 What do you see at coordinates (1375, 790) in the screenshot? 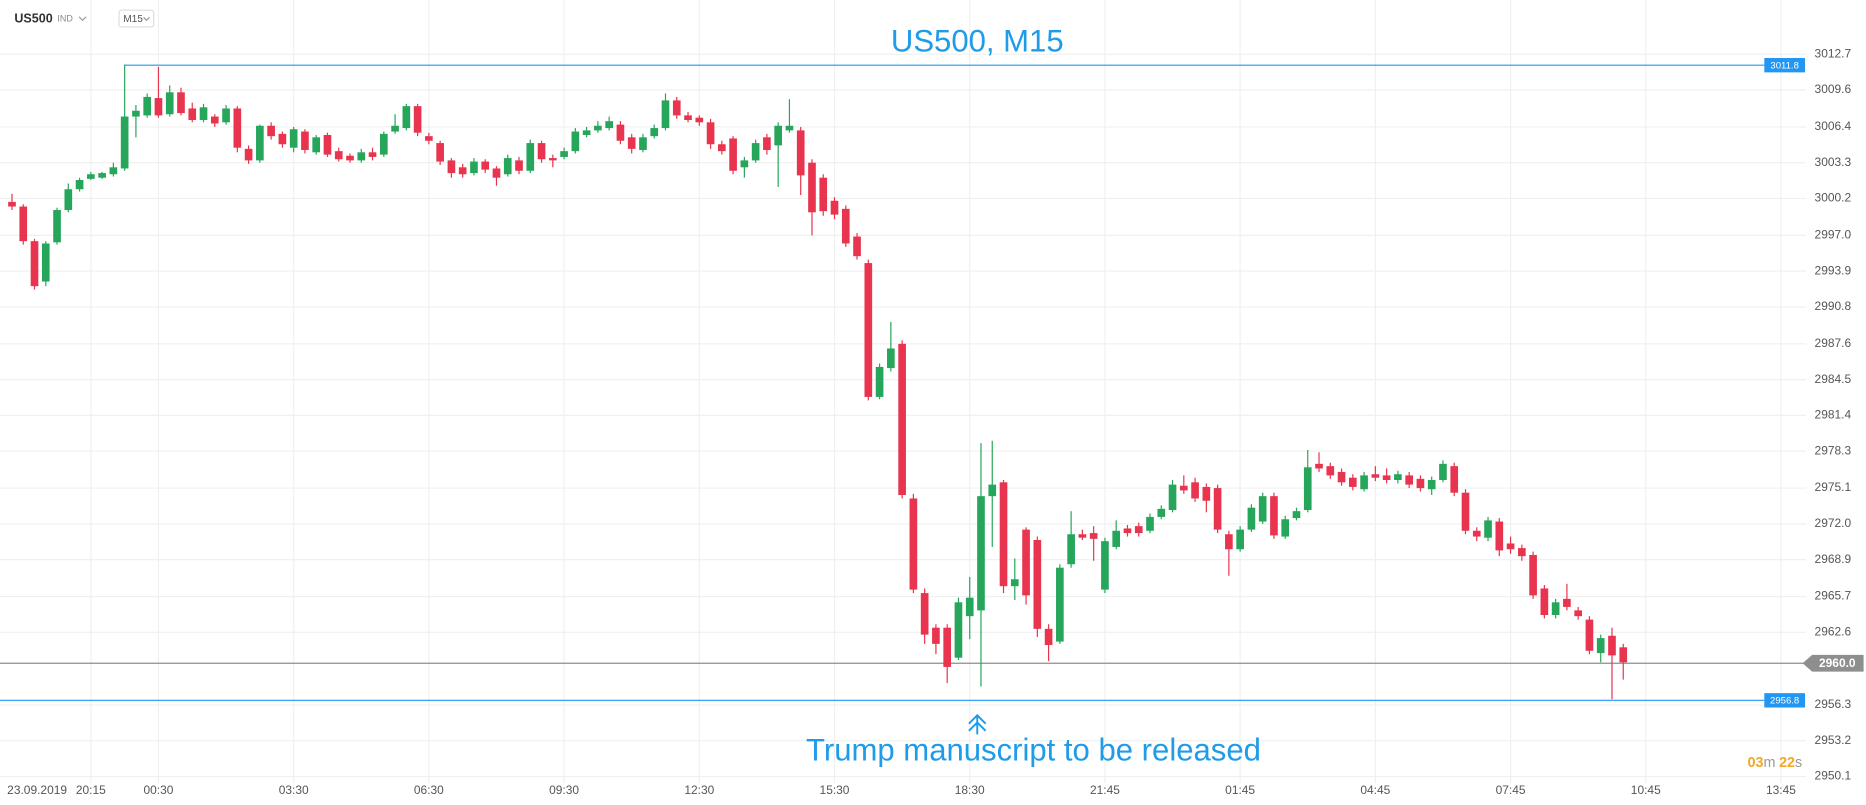
I see `x-tick-label: 04:45` at bounding box center [1375, 790].